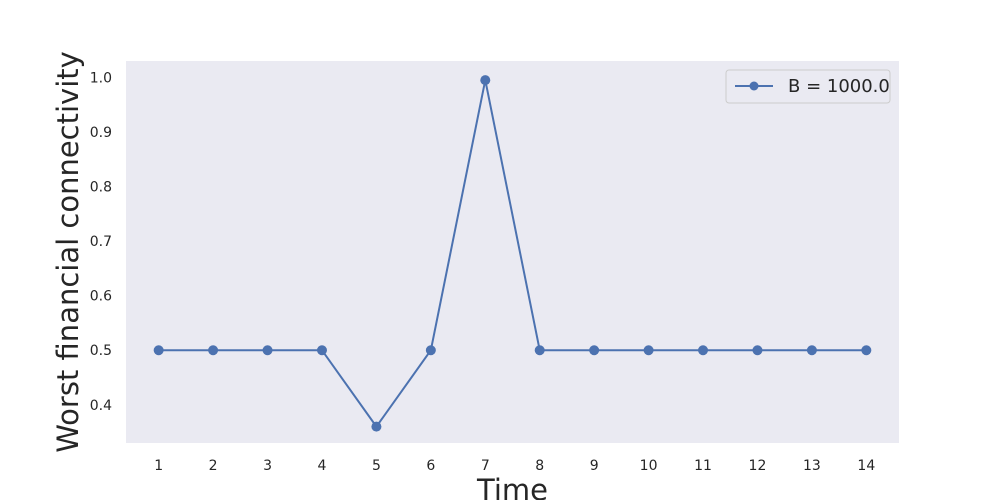 The width and height of the screenshot is (1000, 500). Describe the element at coordinates (514, 466) in the screenshot. I see `x-axis-ticks: 1 2 3 4 5 6 7 8 9 10 11 12 13 14` at that location.